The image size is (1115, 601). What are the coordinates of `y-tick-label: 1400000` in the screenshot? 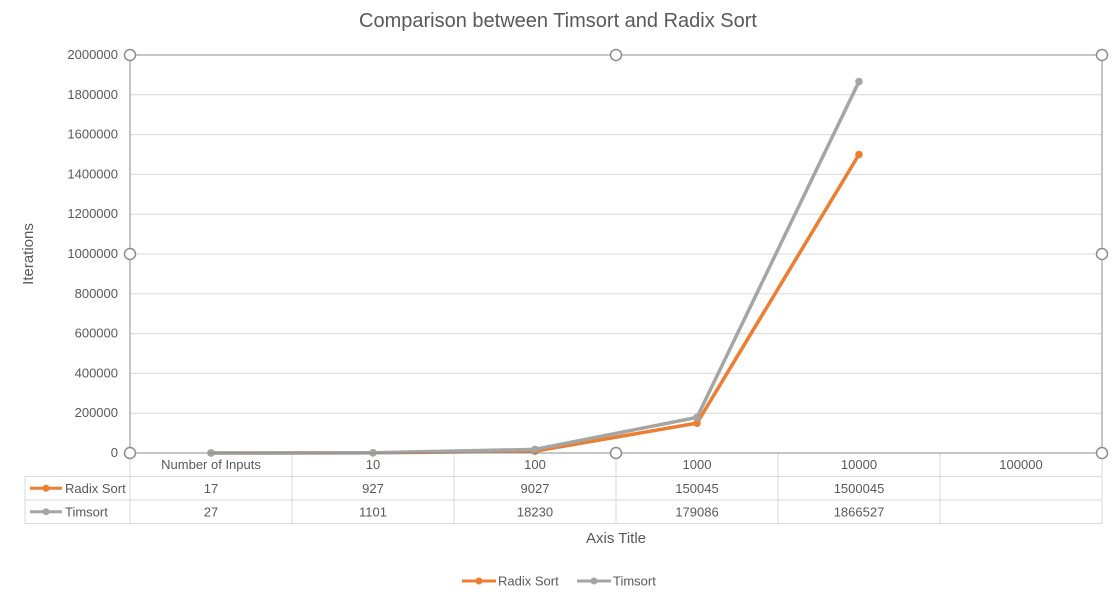 It's located at (92, 173).